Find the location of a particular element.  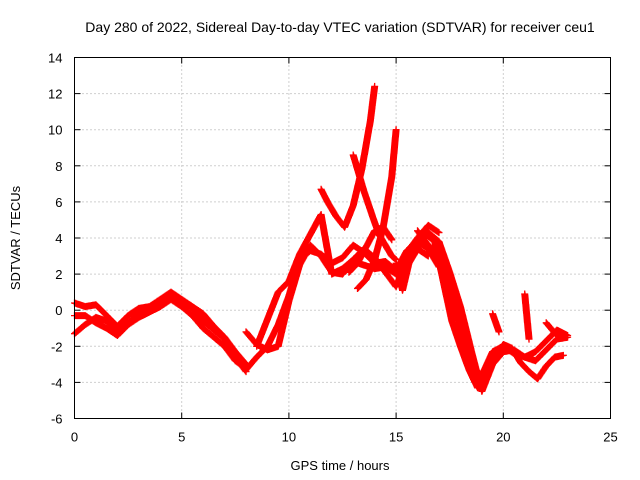

y-tick-label: 12 is located at coordinates (55, 94).